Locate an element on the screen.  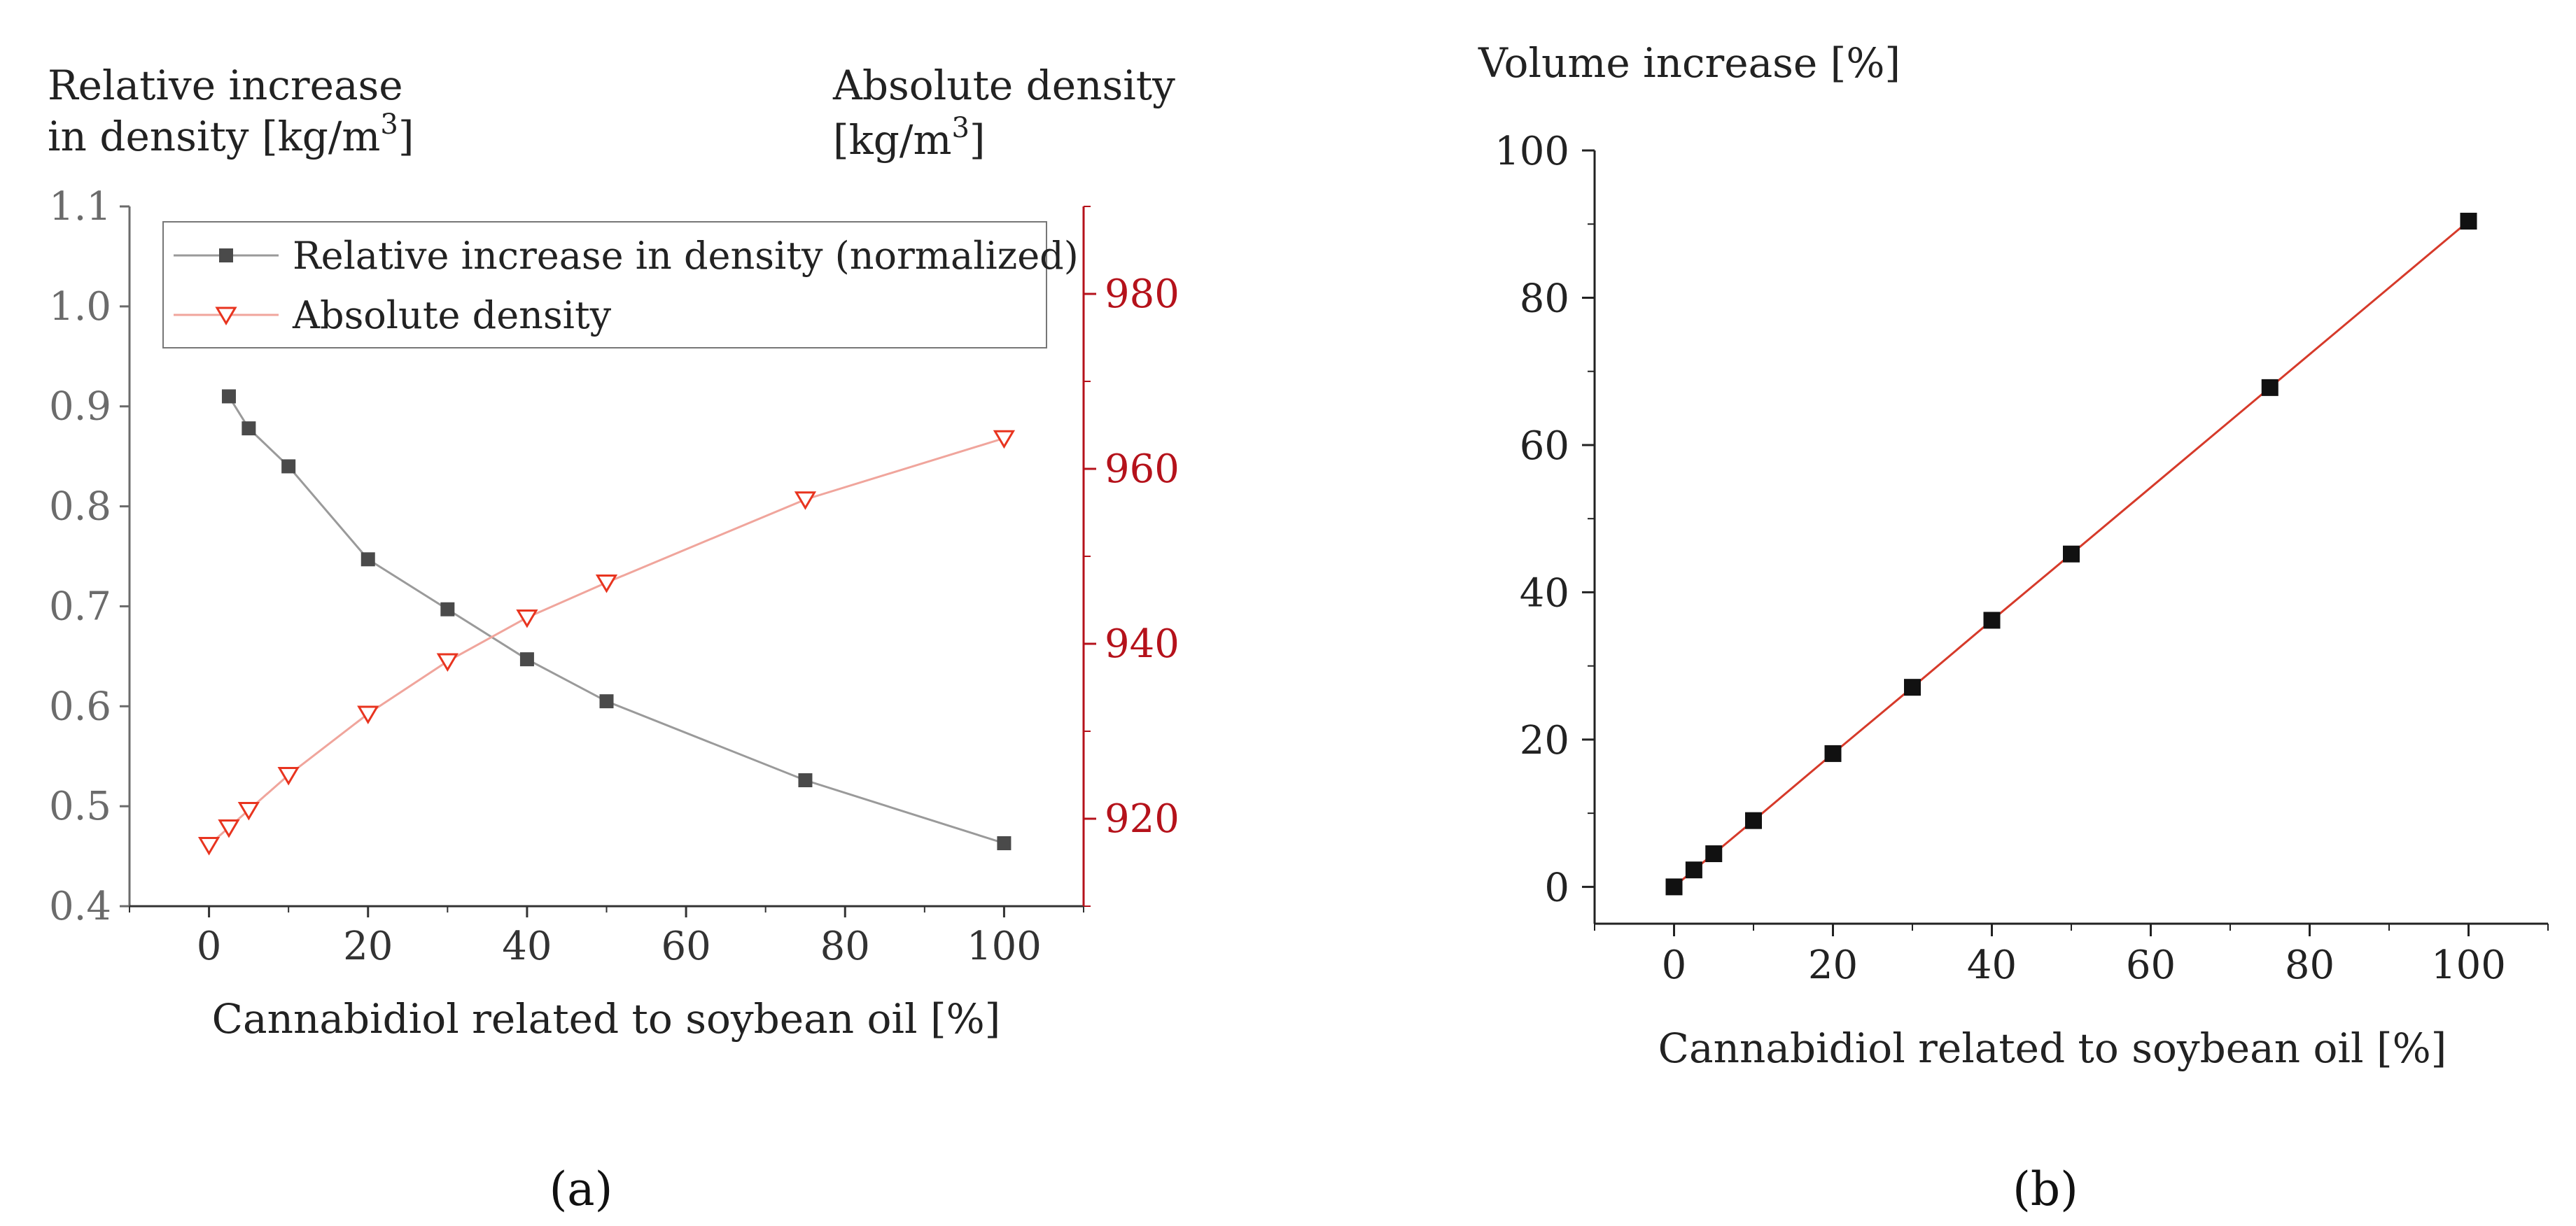
x-tick-label-b: 20 is located at coordinates (1833, 965).